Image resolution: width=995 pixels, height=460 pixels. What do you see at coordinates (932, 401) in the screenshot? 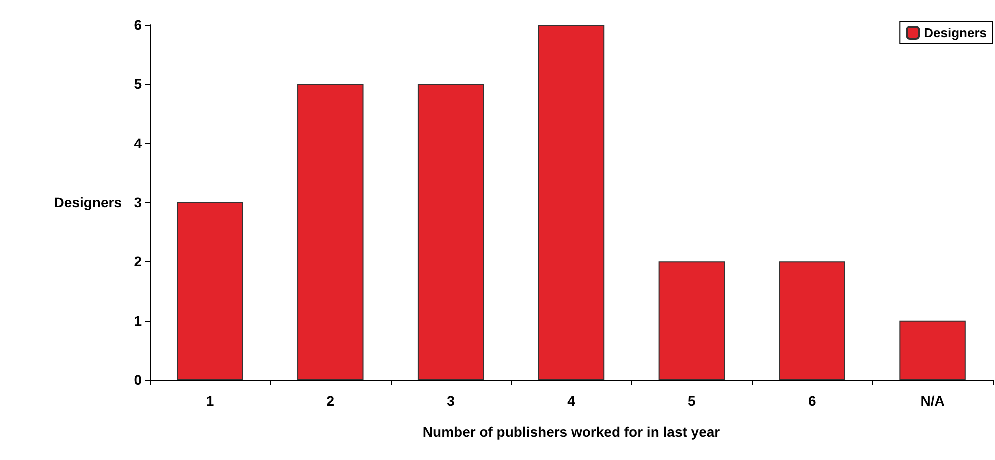
I see `x-tick-label: N/A` at bounding box center [932, 401].